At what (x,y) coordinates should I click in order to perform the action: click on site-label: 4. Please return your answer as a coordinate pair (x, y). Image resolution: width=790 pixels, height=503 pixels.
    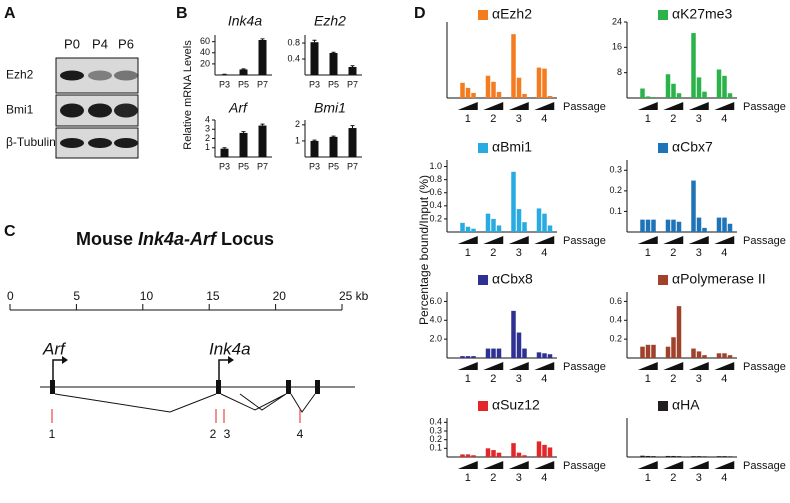
    Looking at the image, I should click on (300, 434).